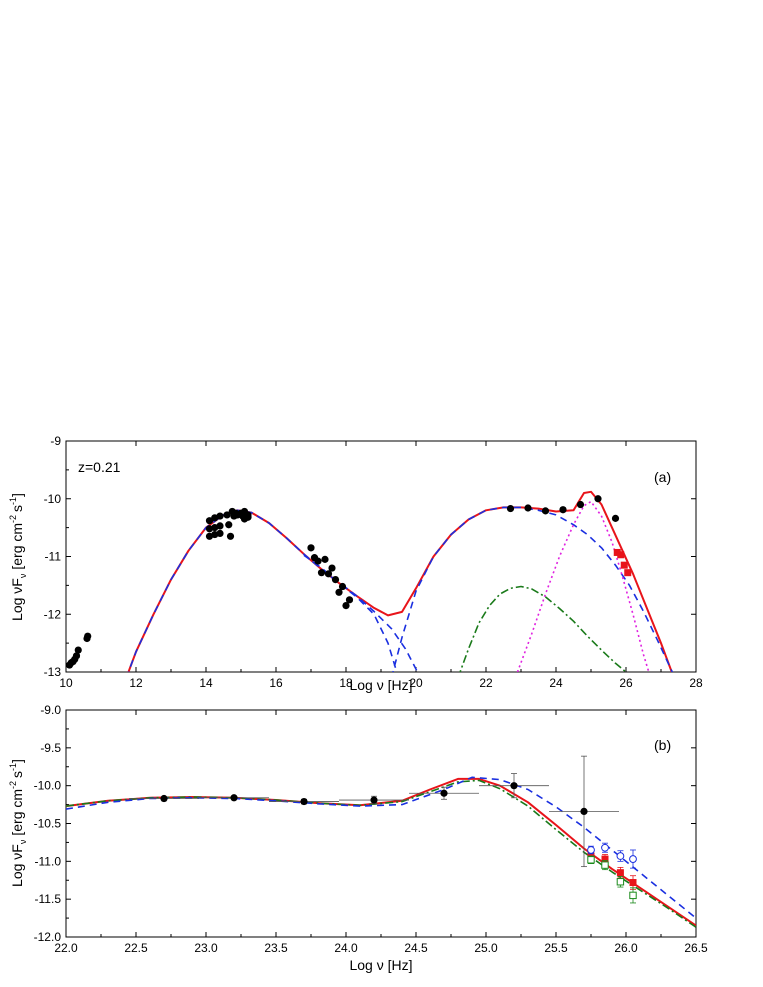 The image size is (763, 987). I want to click on y-tick-label: -9, so click(55, 441).